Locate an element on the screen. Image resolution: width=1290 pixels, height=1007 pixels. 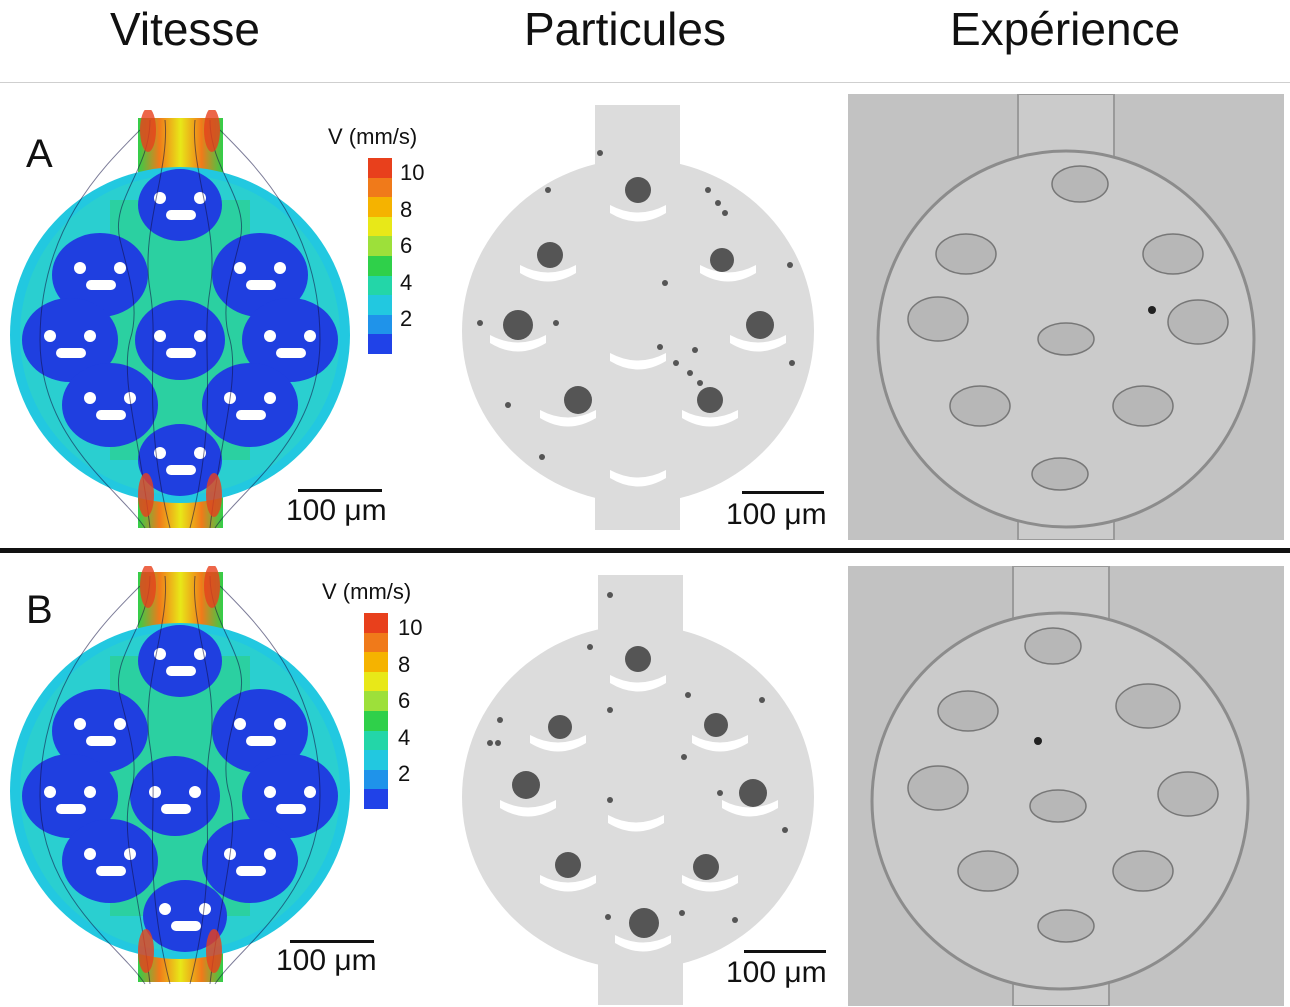
scale-label-a-velocity: 100 μm is located at coordinates (336, 510).